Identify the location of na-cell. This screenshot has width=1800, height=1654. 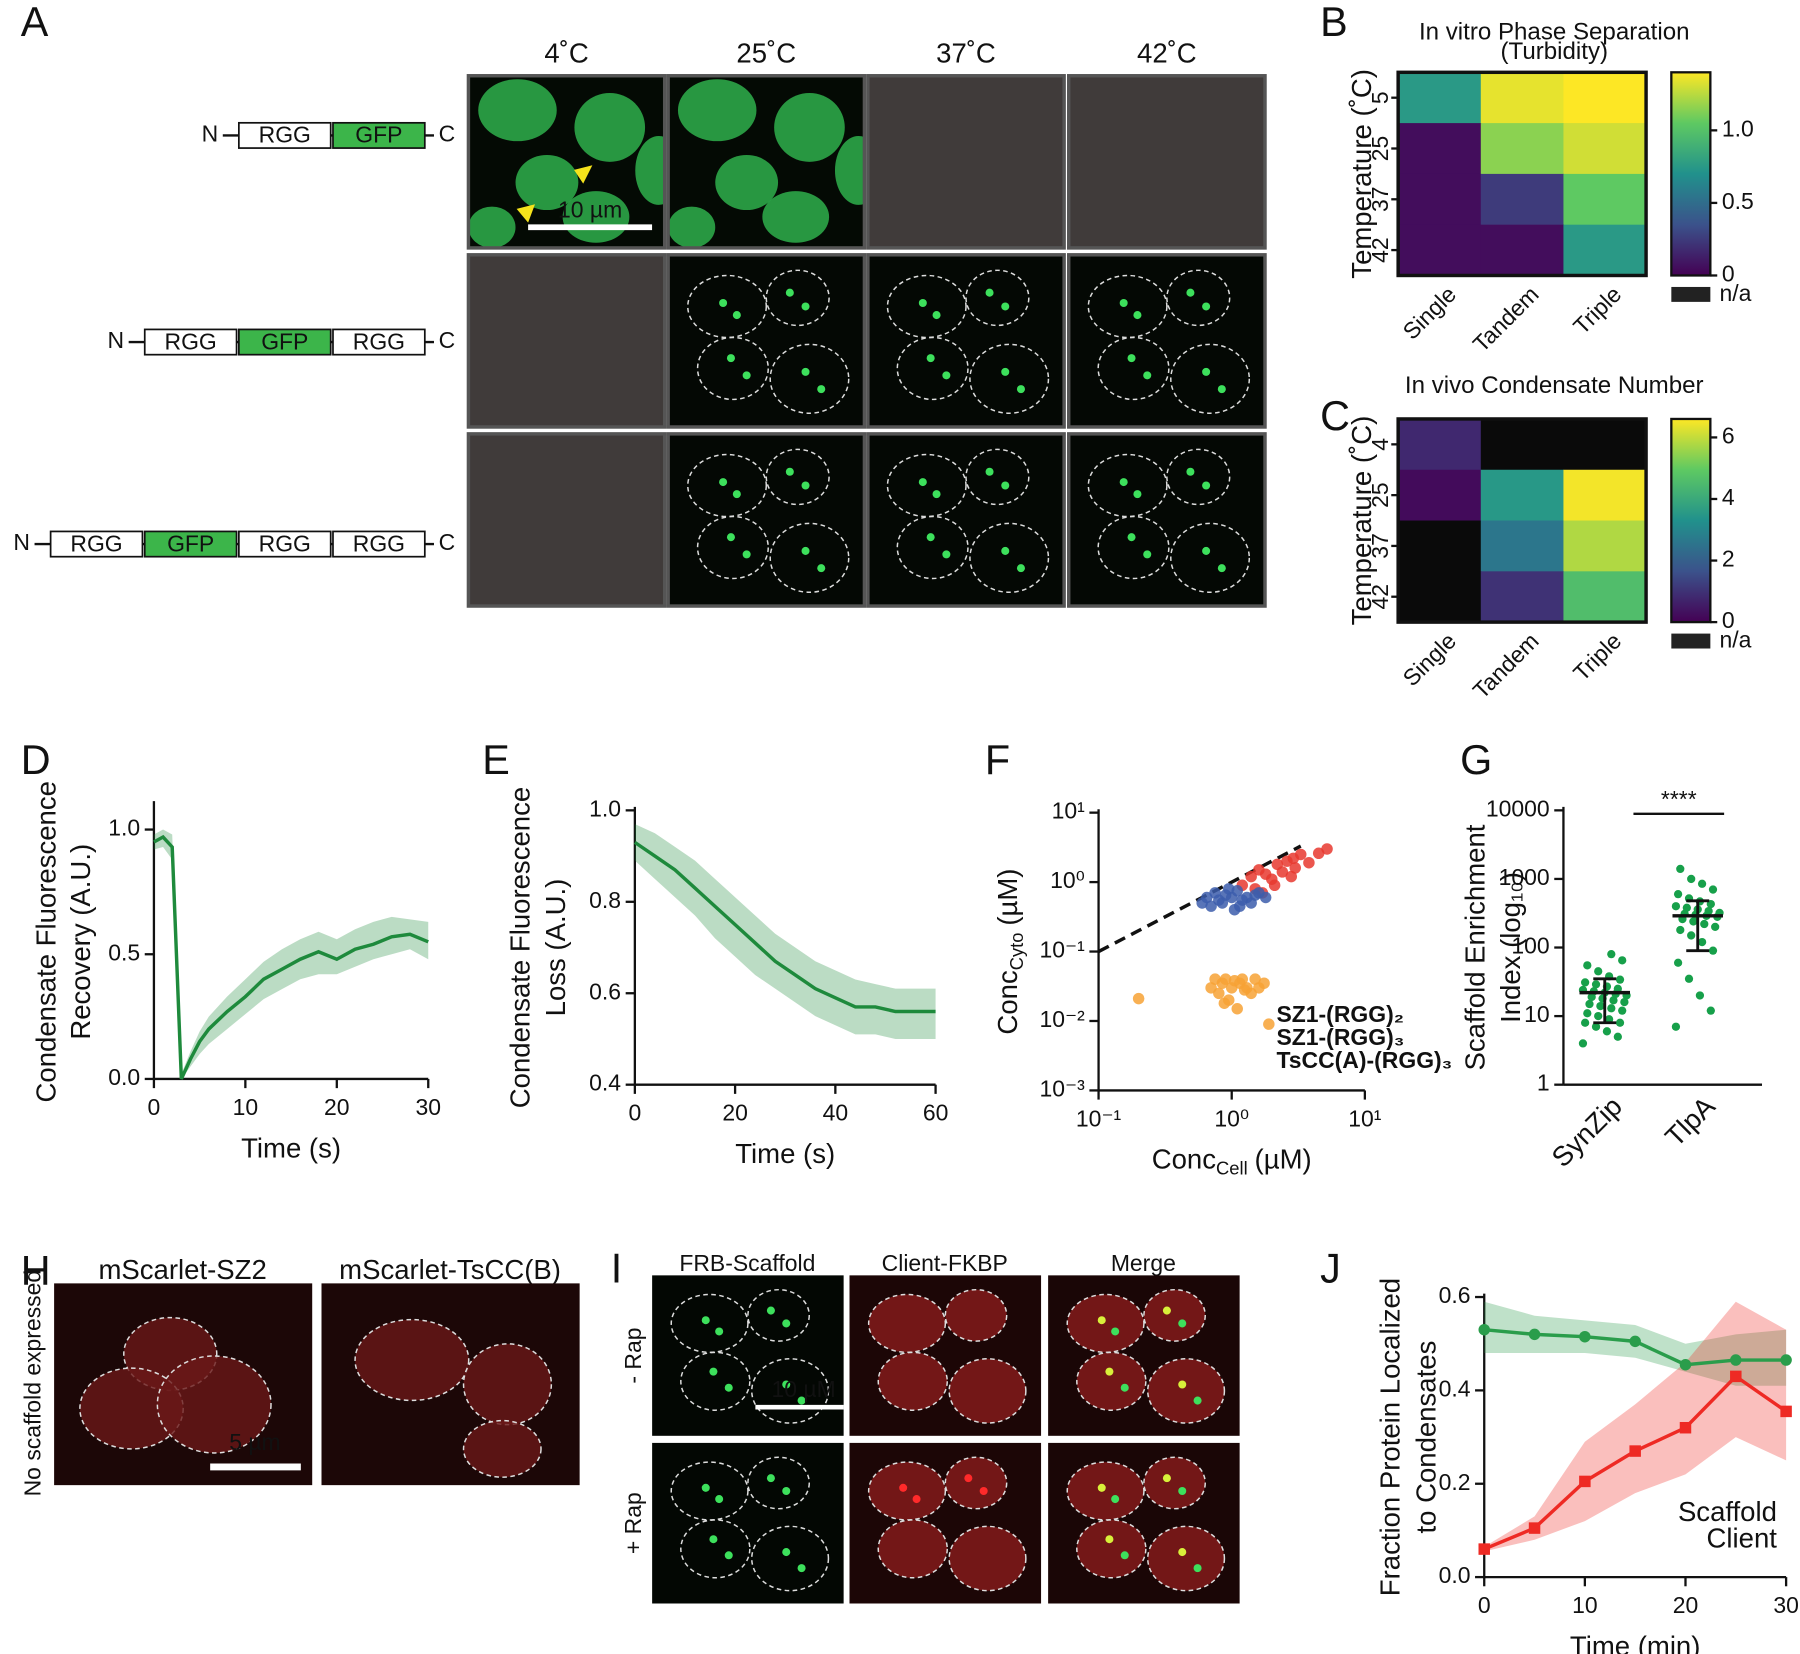
(1440, 597).